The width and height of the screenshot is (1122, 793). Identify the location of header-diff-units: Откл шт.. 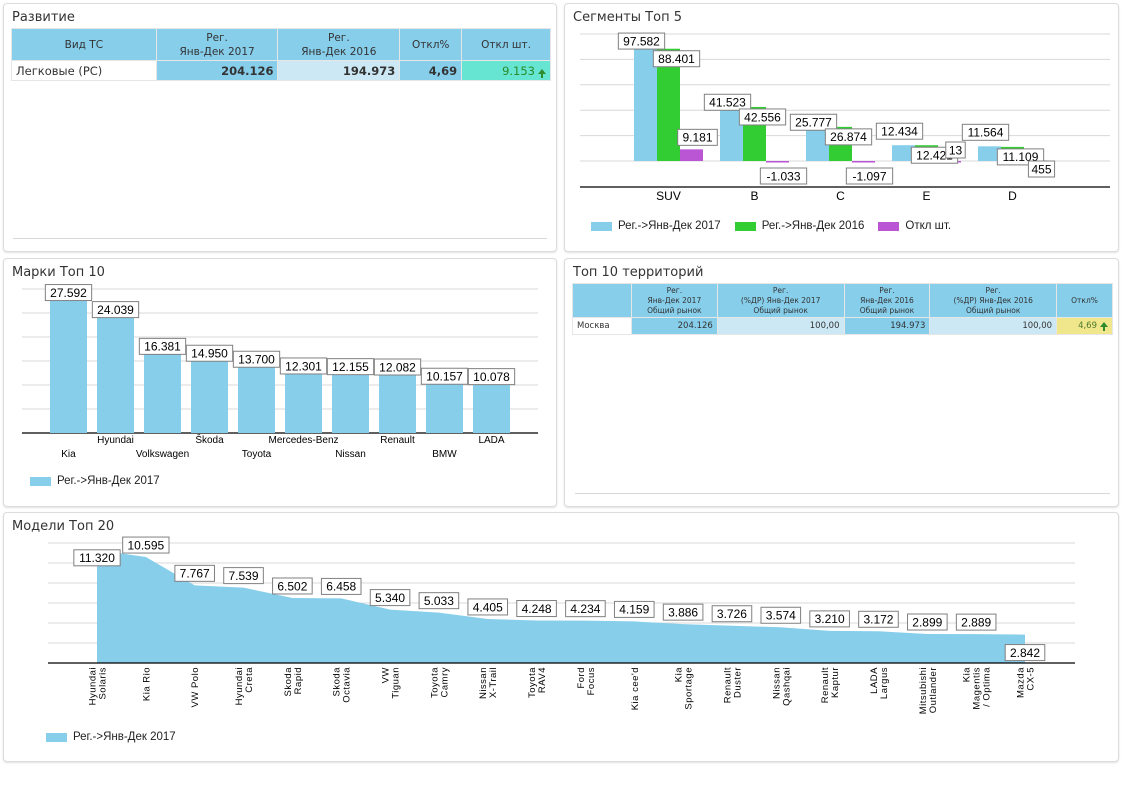
(506, 44).